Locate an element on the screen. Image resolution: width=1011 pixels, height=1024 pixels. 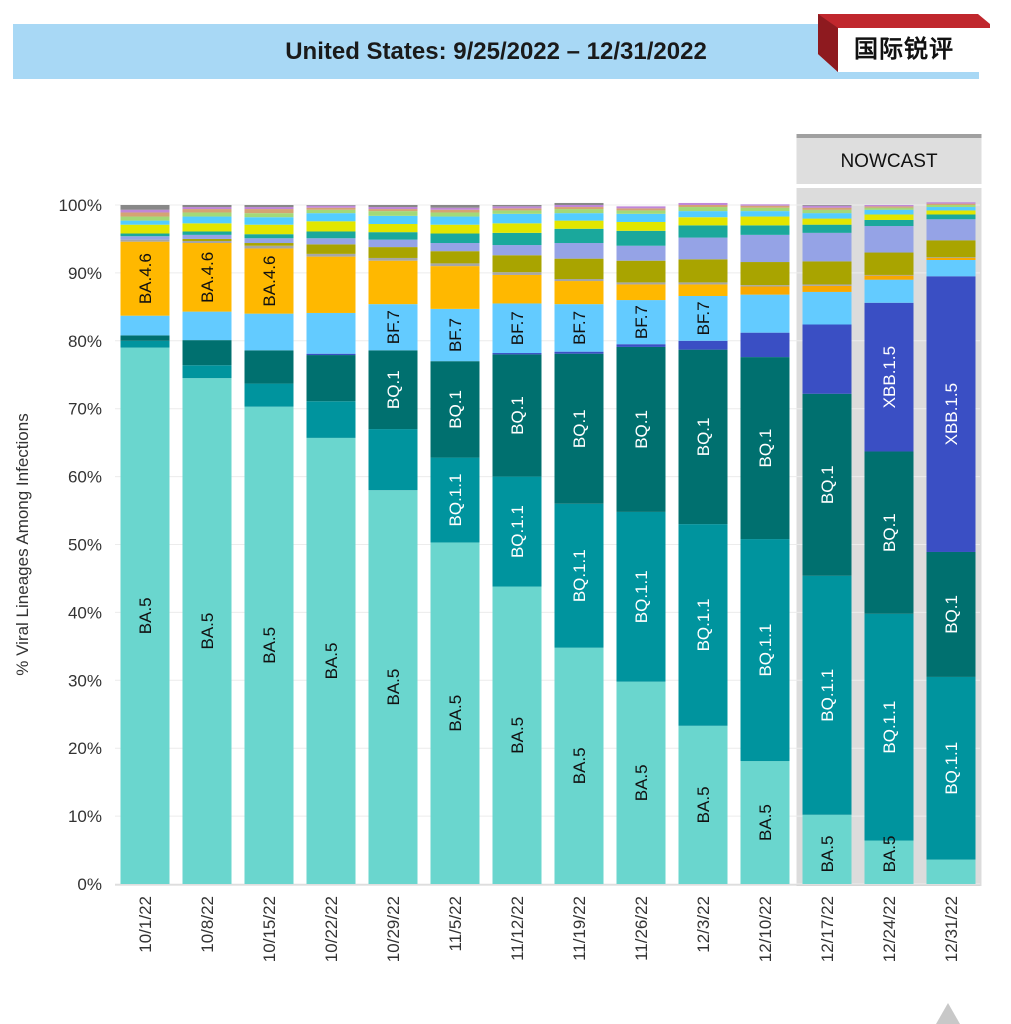
y-tick-label: 100% is located at coordinates (80, 205).